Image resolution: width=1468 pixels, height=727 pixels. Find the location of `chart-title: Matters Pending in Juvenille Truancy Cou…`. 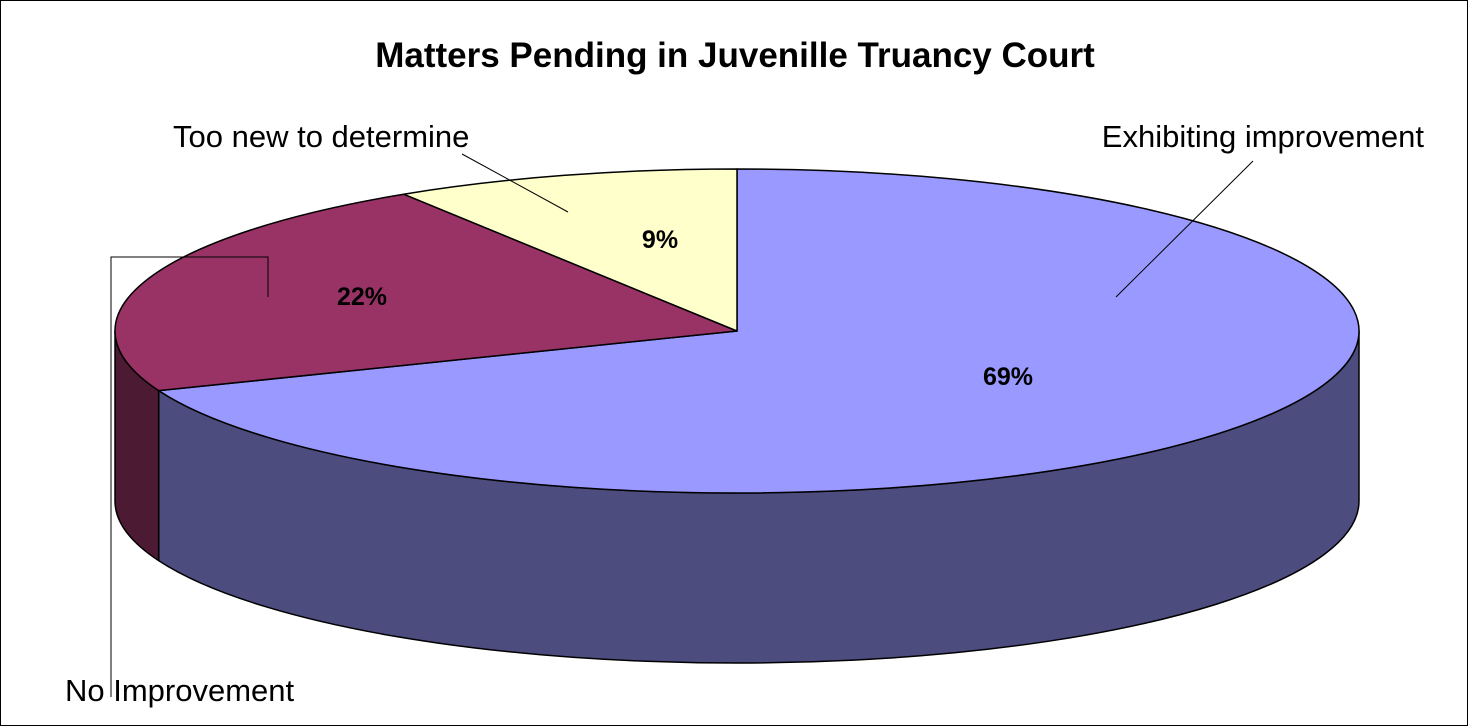

chart-title: Matters Pending in Juvenille Truancy Cou… is located at coordinates (735, 55).